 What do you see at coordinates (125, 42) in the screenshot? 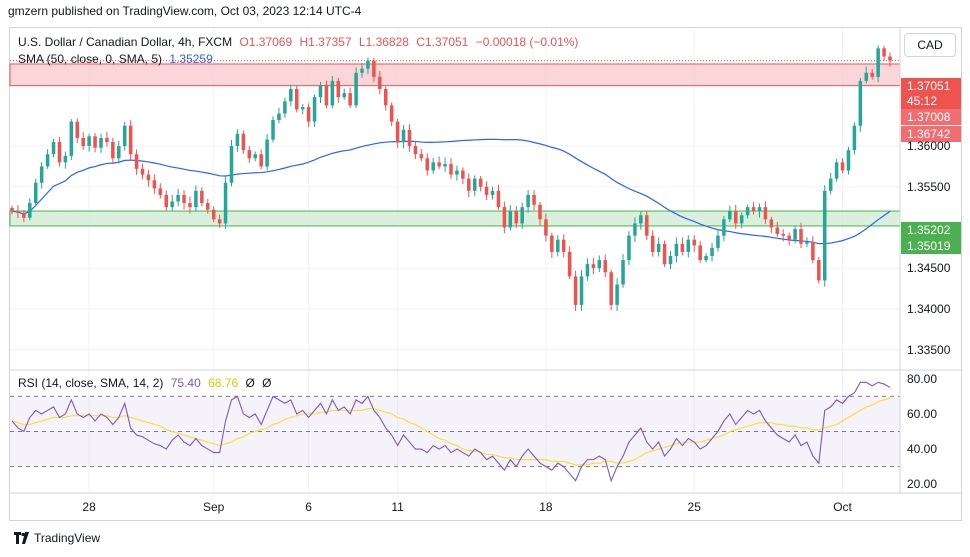
I see `symbol-title: U.S. Dollar / Canadian Dollar, 4h, FXCM` at bounding box center [125, 42].